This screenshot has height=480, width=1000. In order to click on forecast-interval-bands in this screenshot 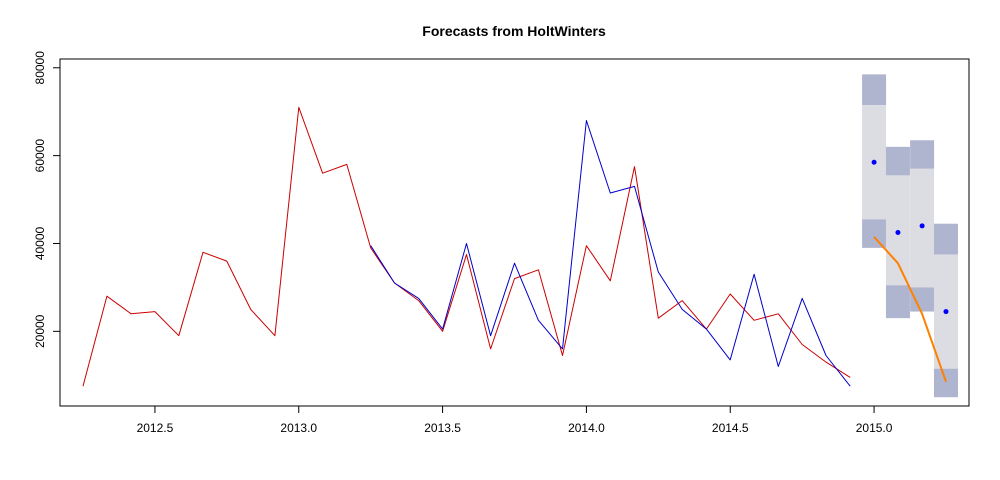, I will do `click(910, 236)`.